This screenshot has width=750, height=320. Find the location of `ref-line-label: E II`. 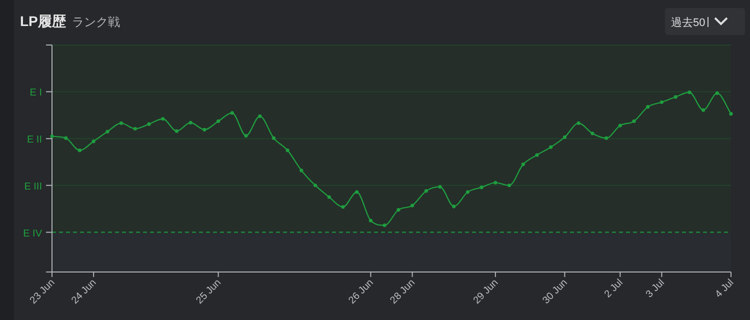

ref-line-label: E II is located at coordinates (34, 140).